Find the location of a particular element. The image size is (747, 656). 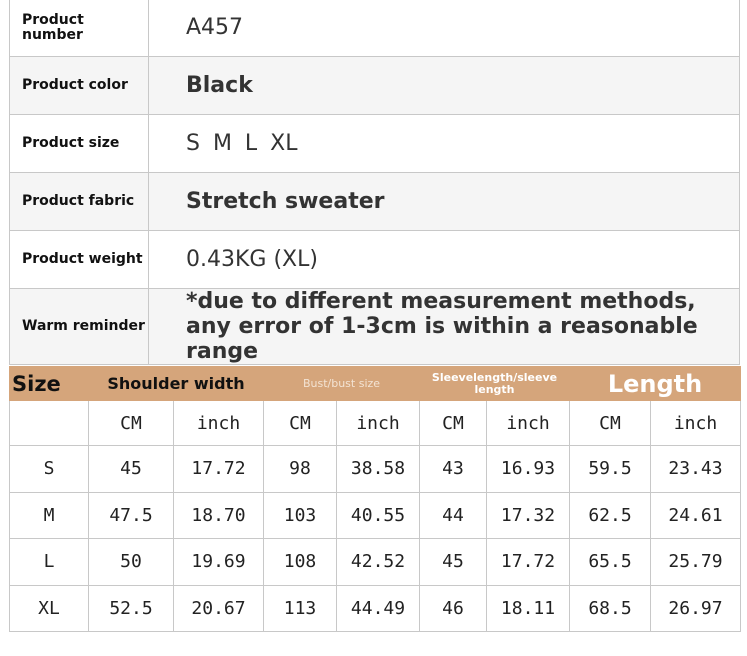

info-row-color: Product color Black is located at coordinates (374, 85).